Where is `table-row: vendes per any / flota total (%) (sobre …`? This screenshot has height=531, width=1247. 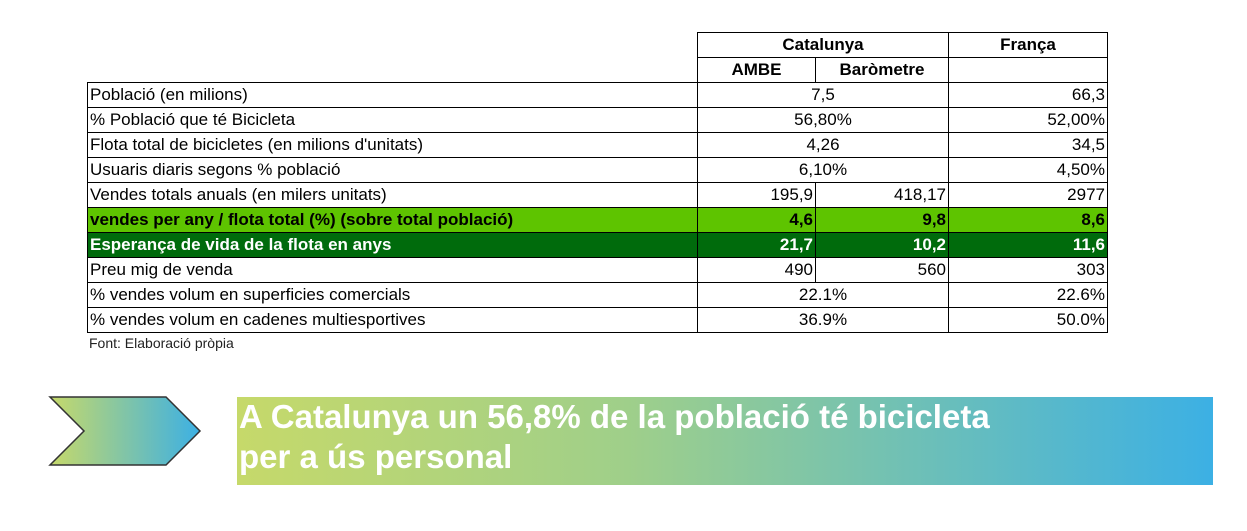
table-row: vendes per any / flota total (%) (sobre … is located at coordinates (597, 220).